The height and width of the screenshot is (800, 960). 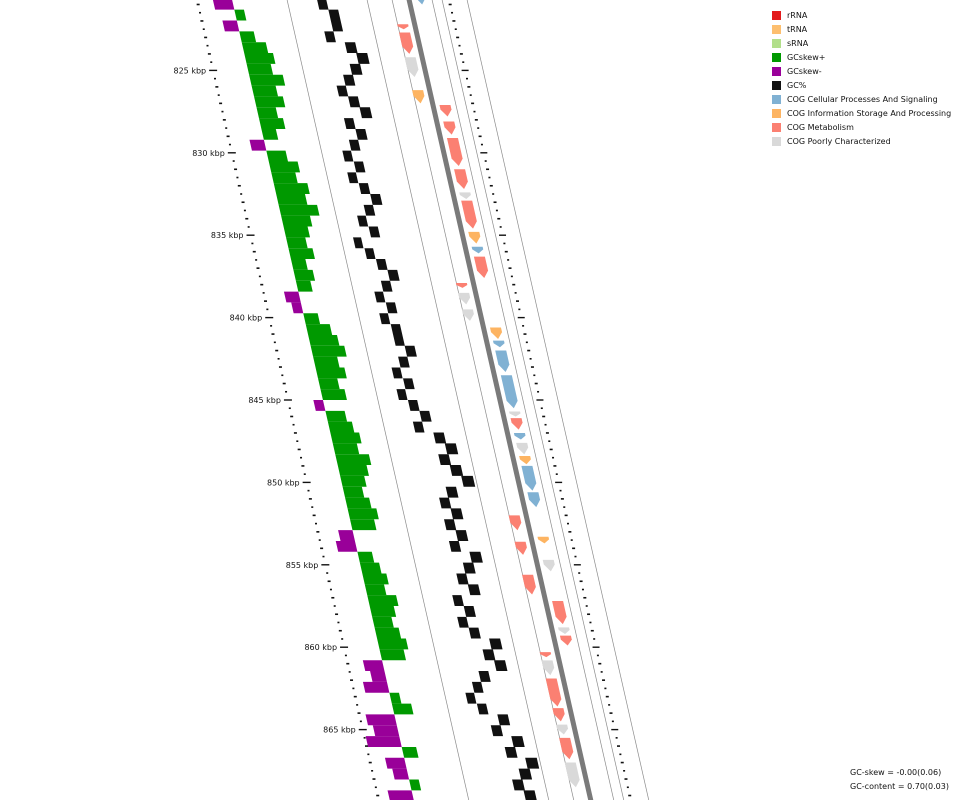 I want to click on legend-label: COG Information Storage And Processing, so click(x=869, y=113).